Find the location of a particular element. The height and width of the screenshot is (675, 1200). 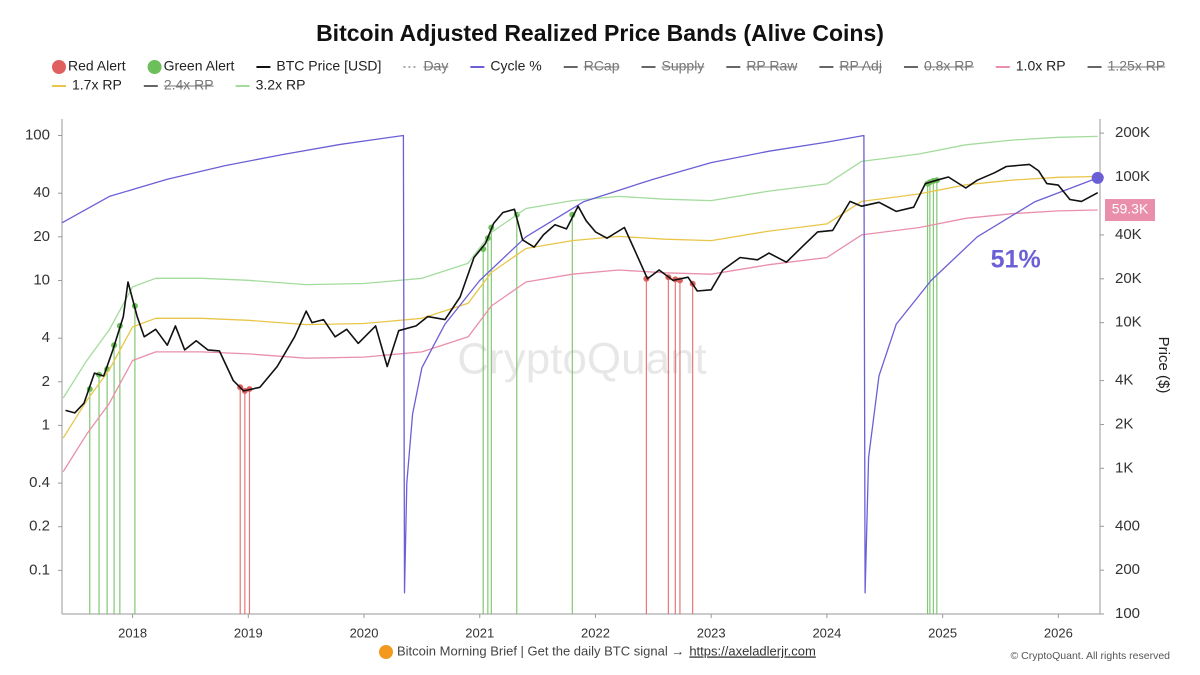

legend-item: Red Alert is located at coordinates (89, 66).